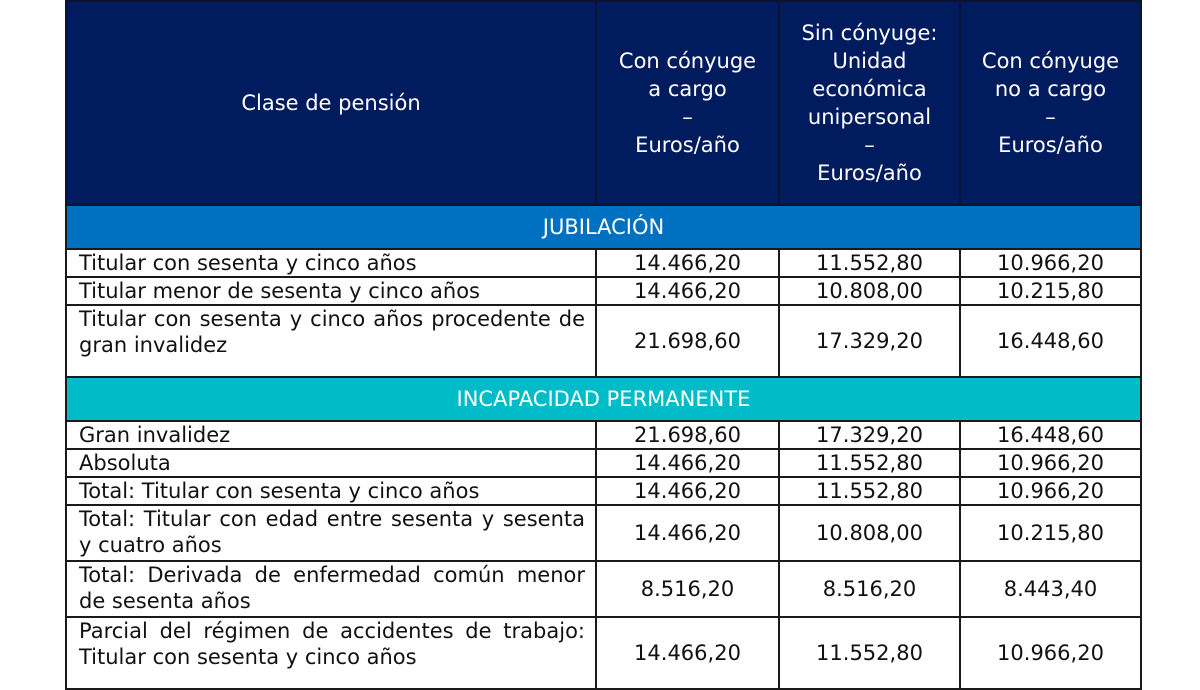 The width and height of the screenshot is (1200, 690). I want to click on row-label: Gran invalidez, so click(331, 435).